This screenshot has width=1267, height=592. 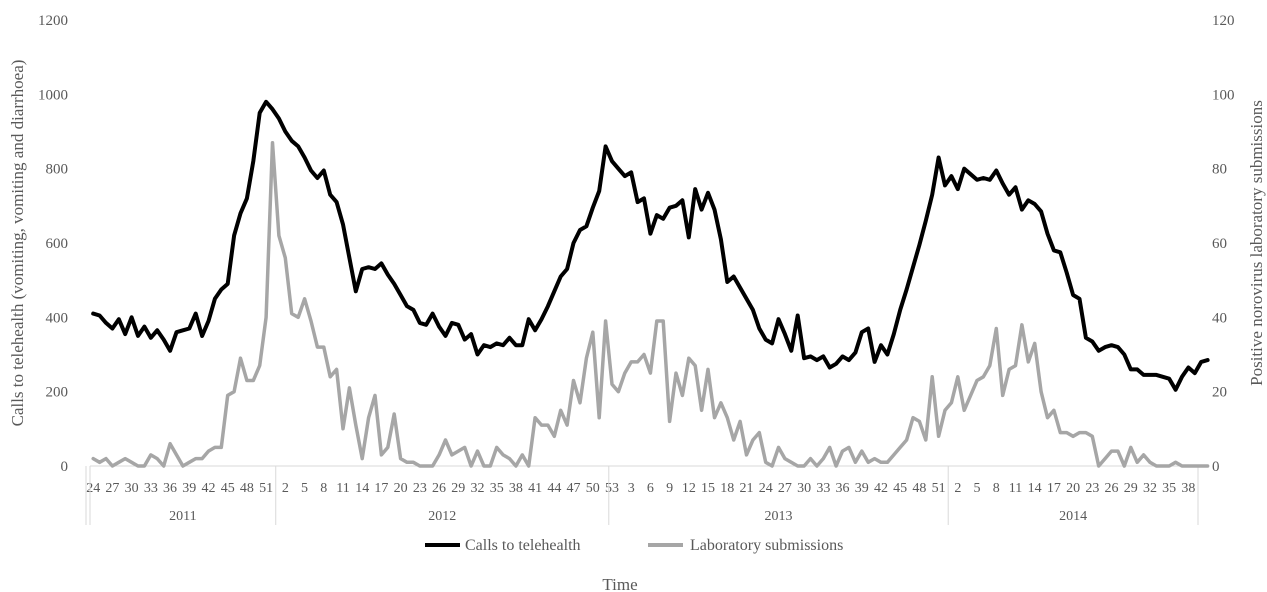 I want to click on x-tick-label: 3, so click(x=631, y=488).